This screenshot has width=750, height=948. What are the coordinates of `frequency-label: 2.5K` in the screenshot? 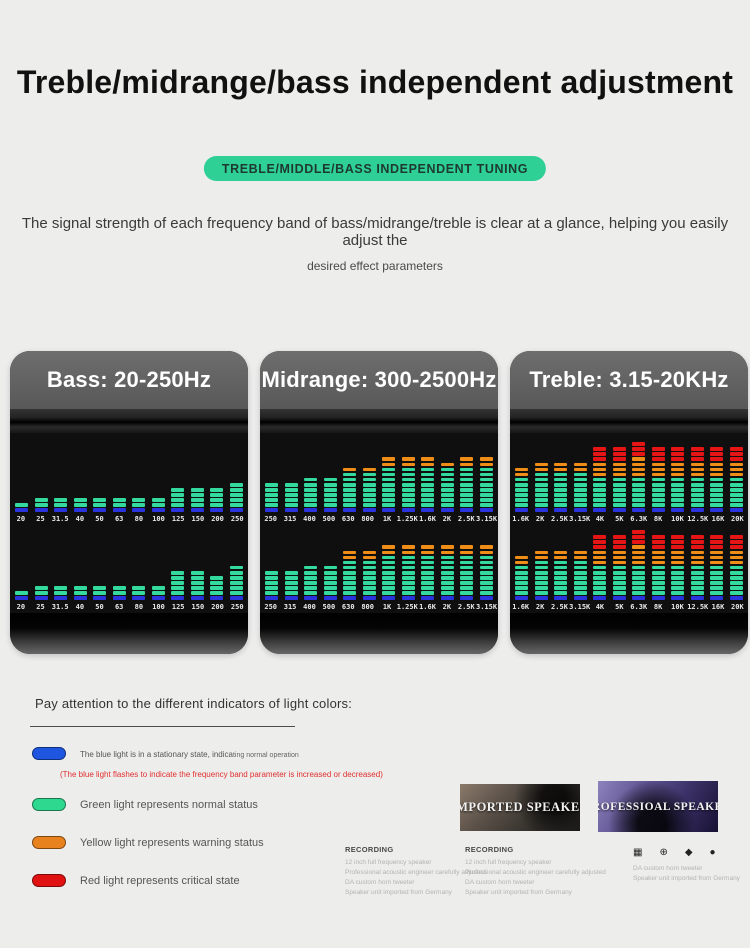 It's located at (559, 518).